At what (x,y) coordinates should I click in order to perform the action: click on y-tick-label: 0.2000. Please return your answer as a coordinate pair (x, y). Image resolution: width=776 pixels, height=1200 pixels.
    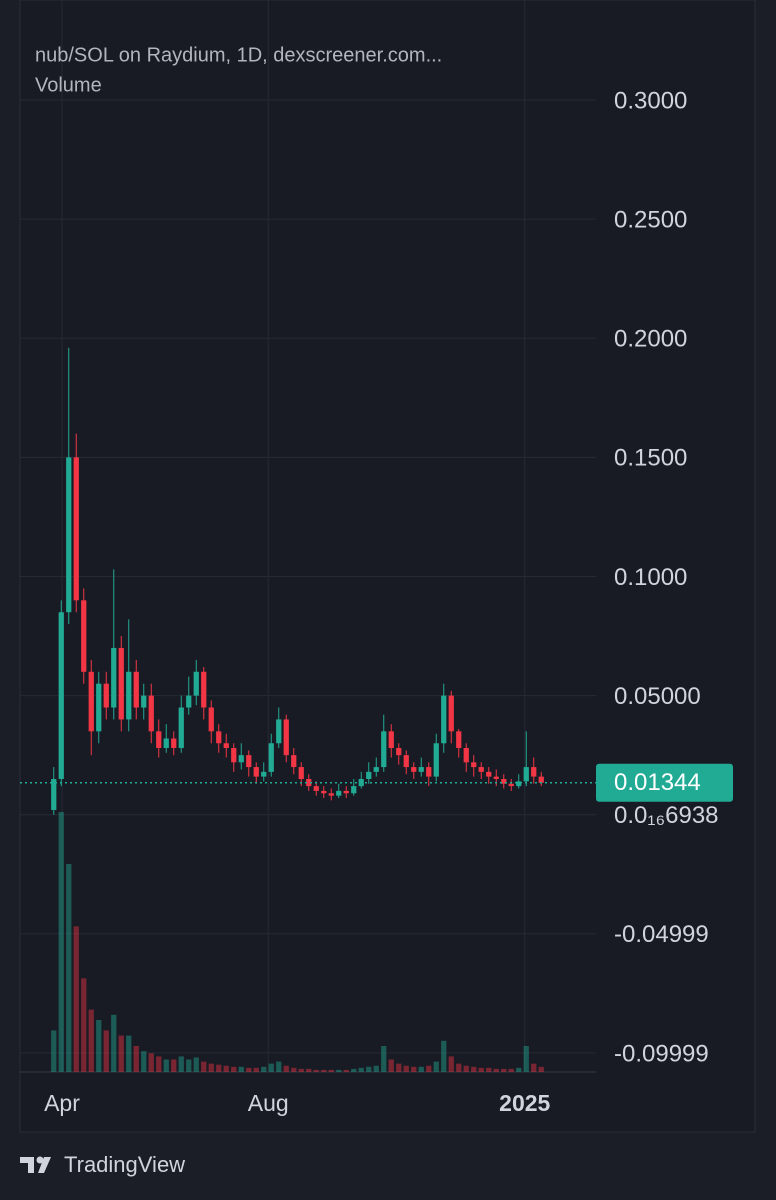
    Looking at the image, I should click on (650, 339).